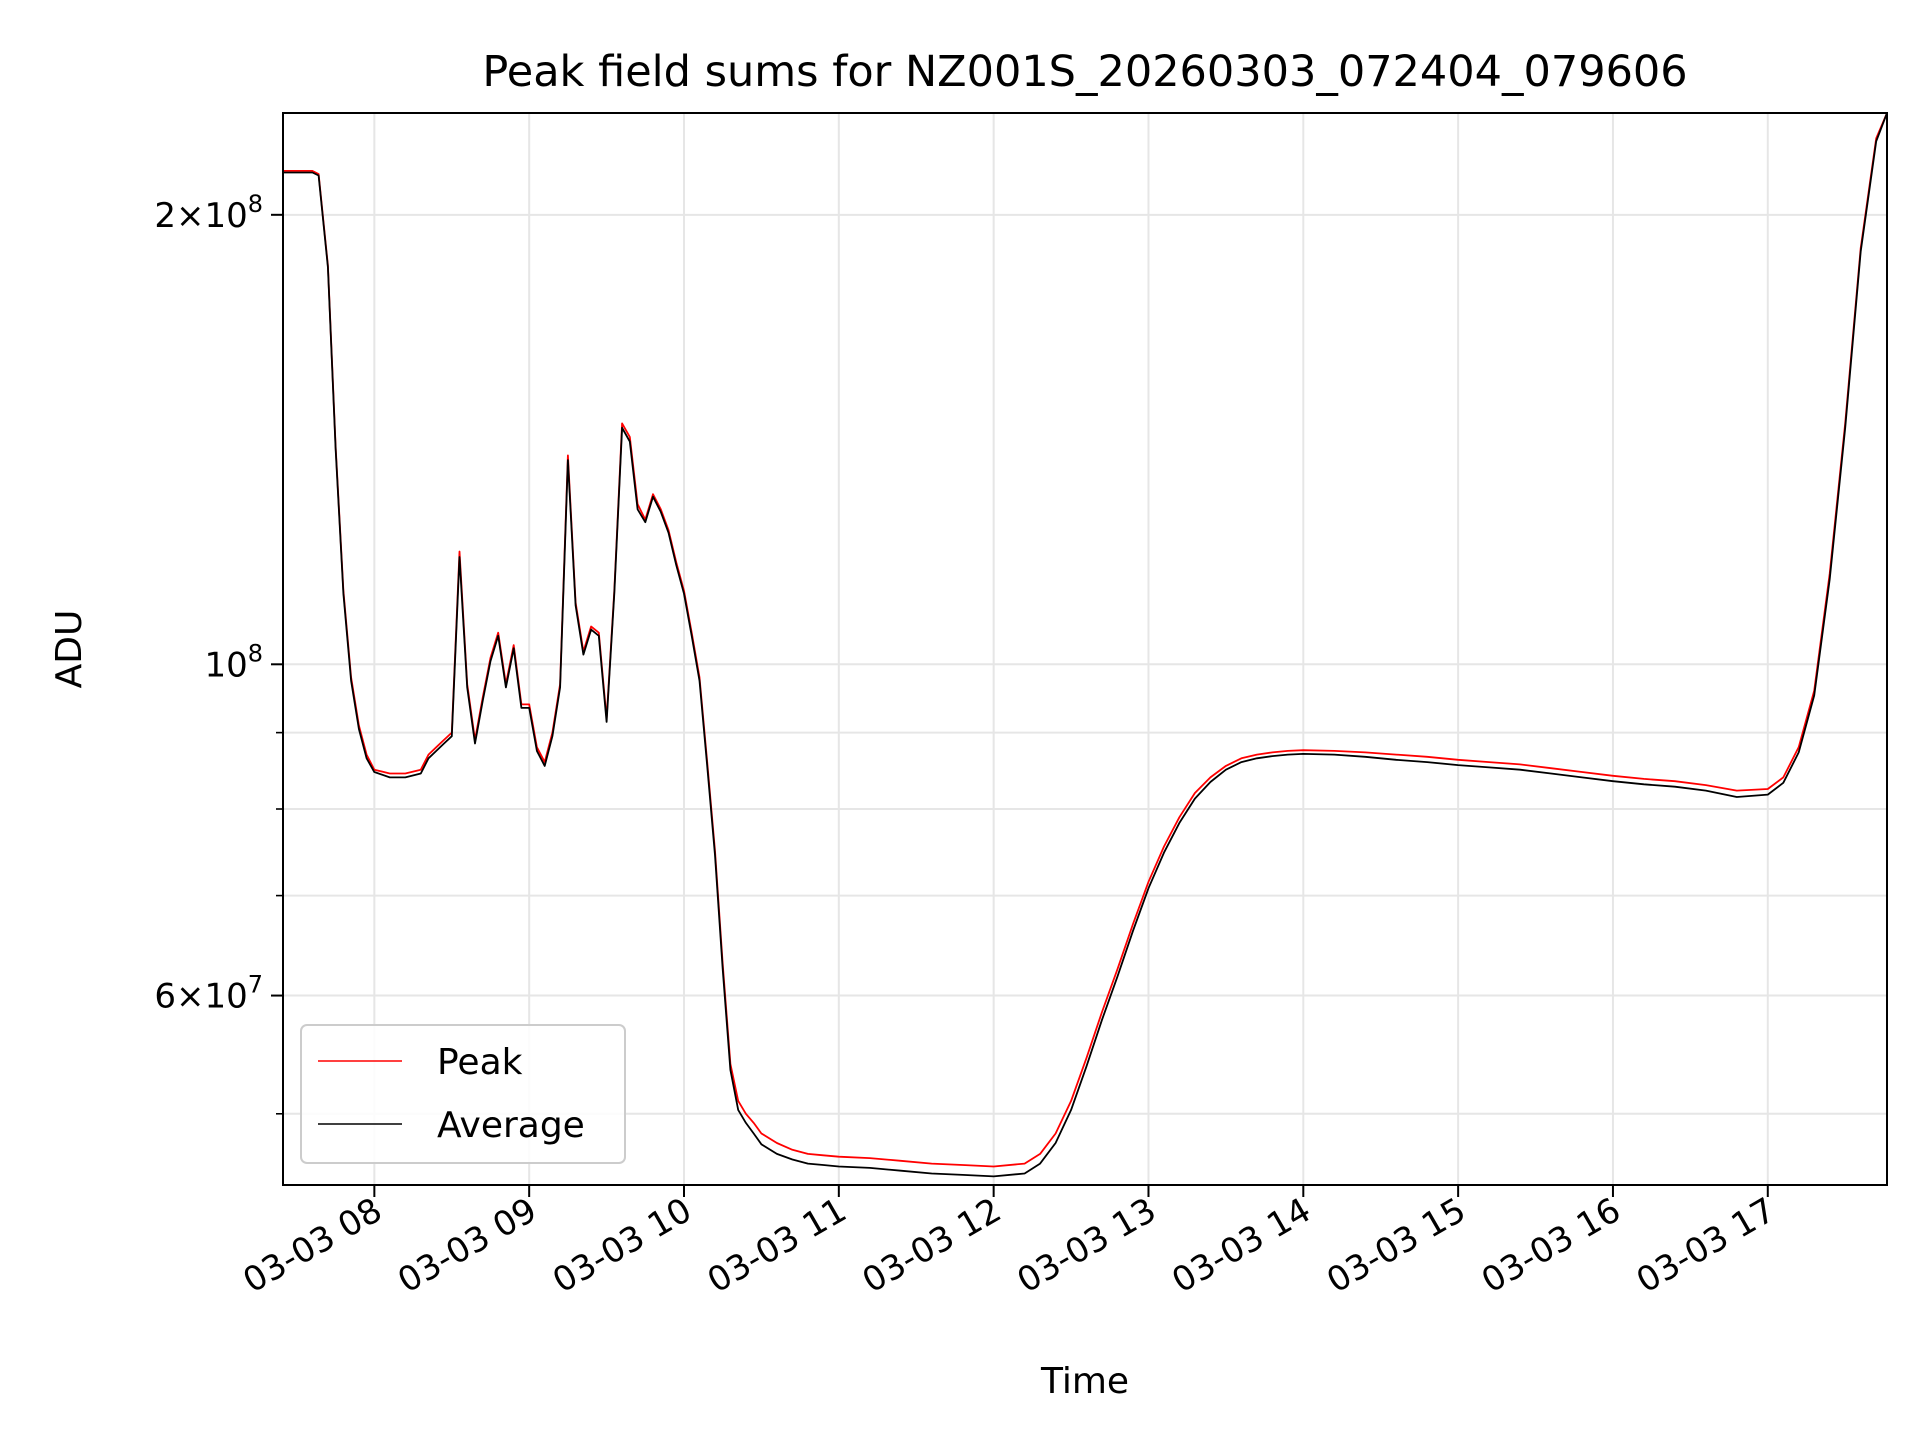 The width and height of the screenshot is (1920, 1440). What do you see at coordinates (233, 662) in the screenshot?
I see `y-tick-label: 108` at bounding box center [233, 662].